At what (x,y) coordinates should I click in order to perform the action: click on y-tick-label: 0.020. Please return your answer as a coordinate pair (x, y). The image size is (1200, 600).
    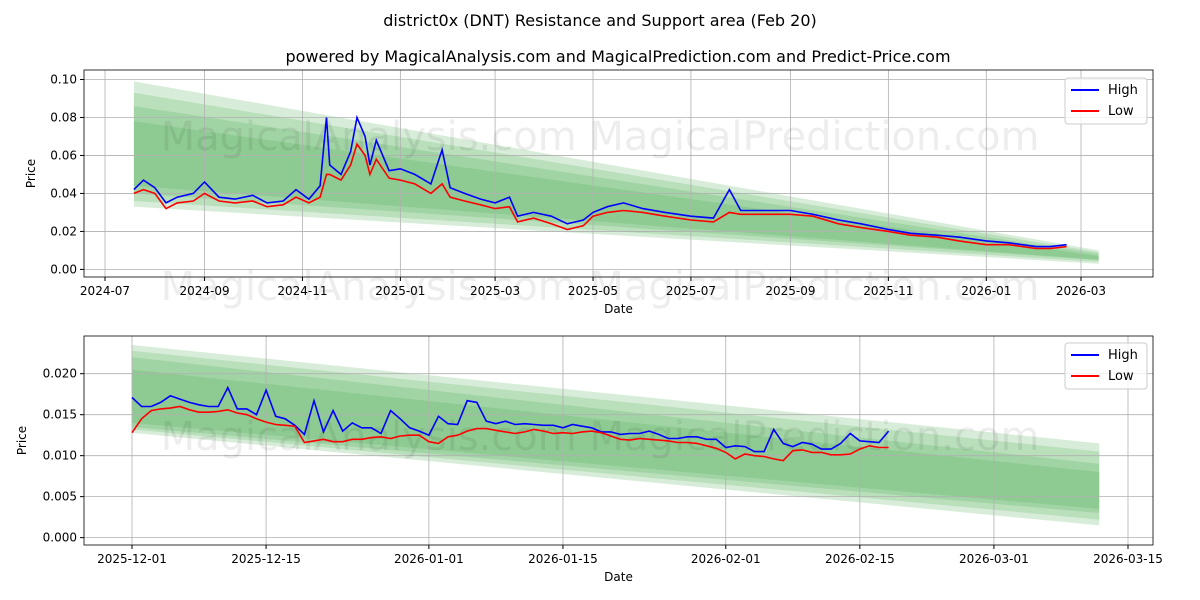
    Looking at the image, I should click on (60, 374).